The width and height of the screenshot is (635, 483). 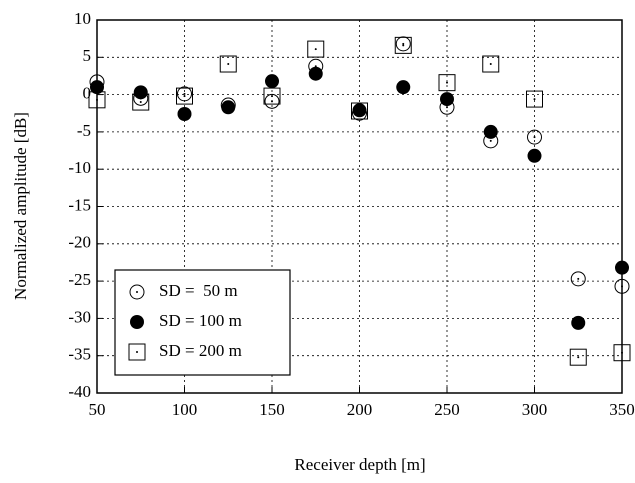 I want to click on x-tick-label: 50, so click(x=97, y=409).